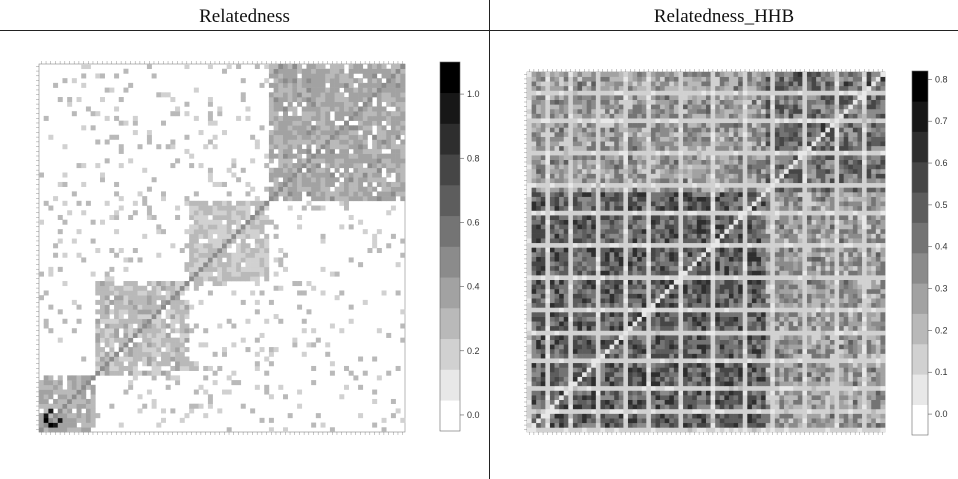  Describe the element at coordinates (450, 78) in the screenshot. I see `colorbar-segment` at that location.